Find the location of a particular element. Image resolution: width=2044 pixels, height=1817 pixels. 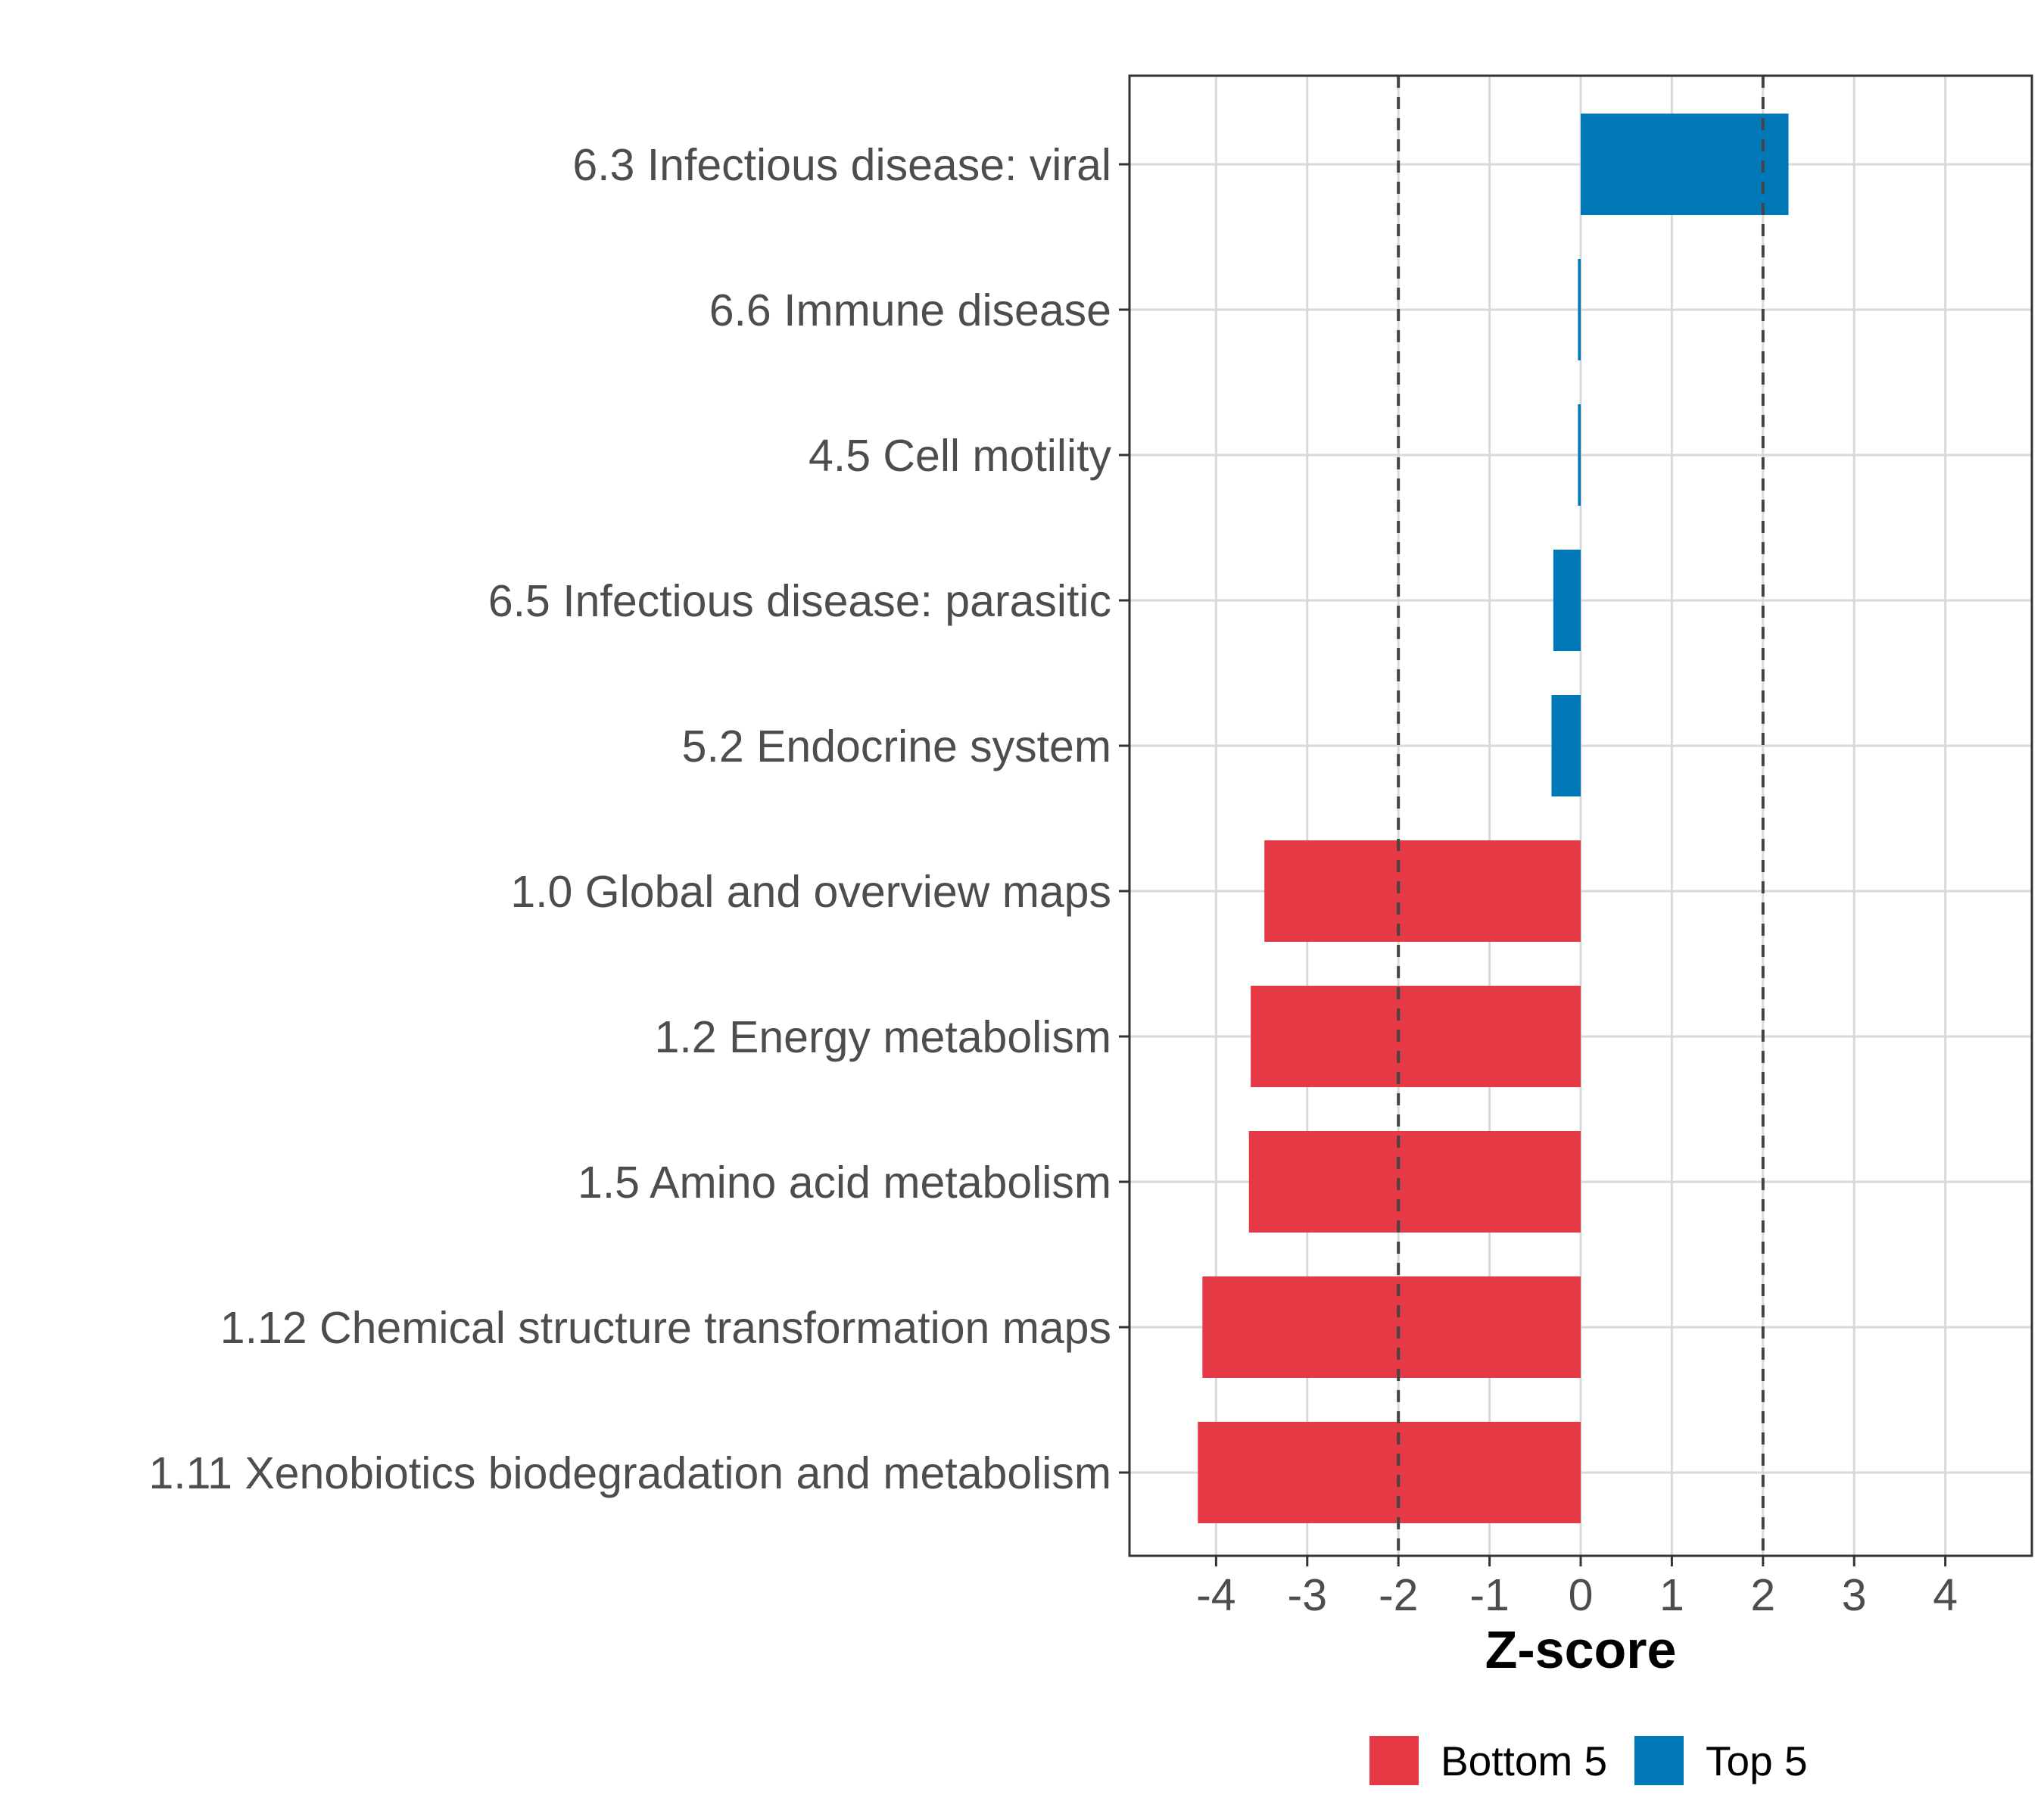

x-tick-label: -1 is located at coordinates (1489, 1595).